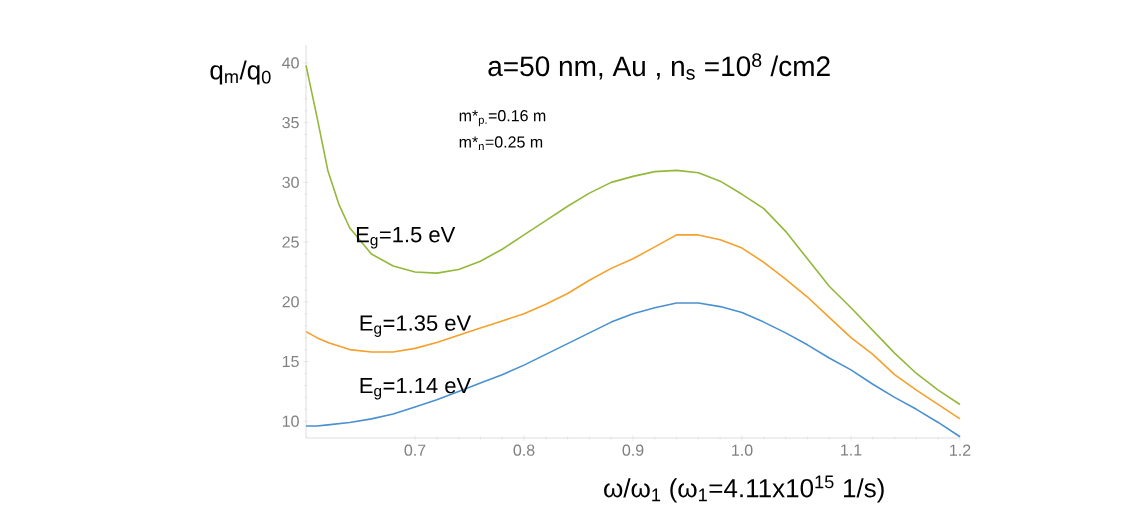 Image resolution: width=1146 pixels, height=508 pixels. What do you see at coordinates (501, 143) in the screenshot?
I see `annotation: m*$_{n}$=0.25 m` at bounding box center [501, 143].